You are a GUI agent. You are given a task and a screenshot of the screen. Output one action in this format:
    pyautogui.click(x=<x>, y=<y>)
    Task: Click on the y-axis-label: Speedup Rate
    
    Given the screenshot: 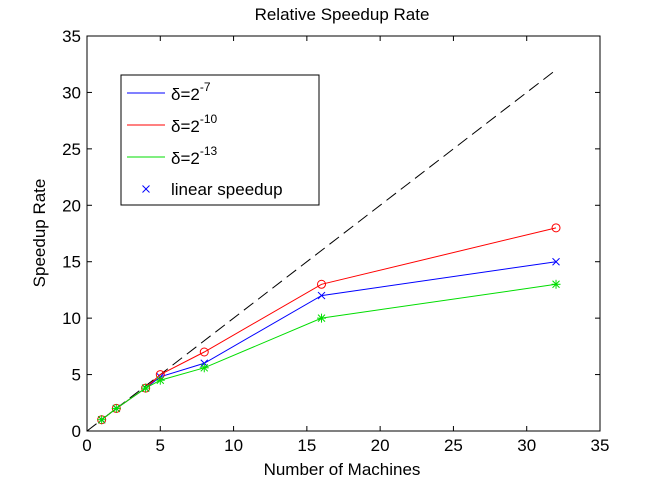 What is the action you would take?
    pyautogui.click(x=39, y=233)
    